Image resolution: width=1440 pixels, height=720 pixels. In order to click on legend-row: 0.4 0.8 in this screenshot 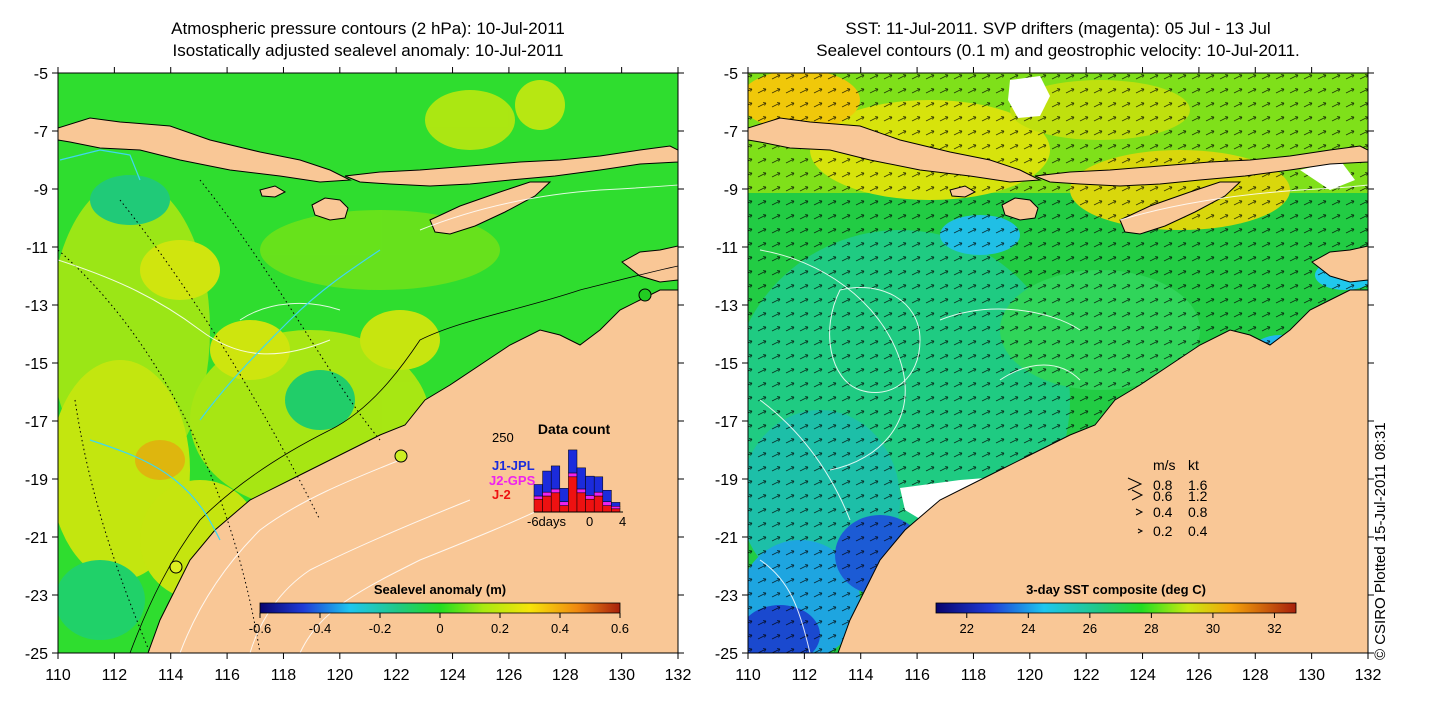, I will do `click(1171, 512)`.